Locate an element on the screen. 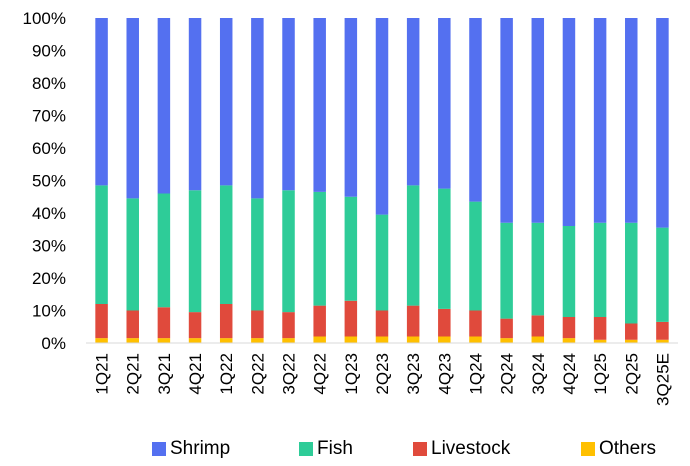 The height and width of the screenshot is (466, 690). y-tick-label: 0% is located at coordinates (53, 343).